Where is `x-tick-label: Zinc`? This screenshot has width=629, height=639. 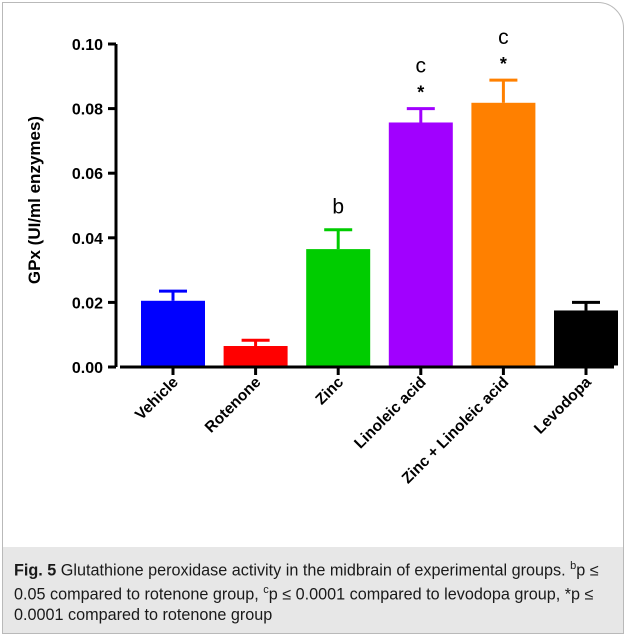 x-tick-label: Zinc is located at coordinates (329, 391).